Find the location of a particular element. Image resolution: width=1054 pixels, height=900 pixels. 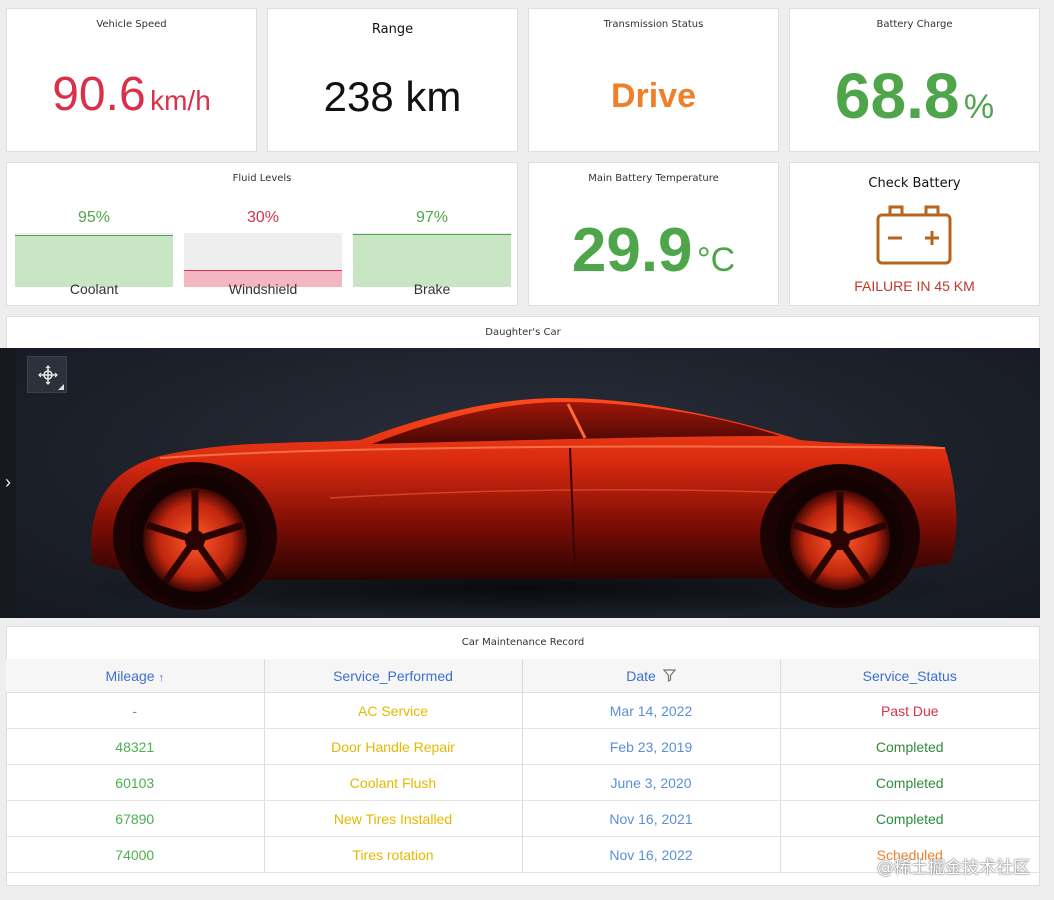

fluid-gauge-windshield: 30% Windshield is located at coordinates (263, 259).